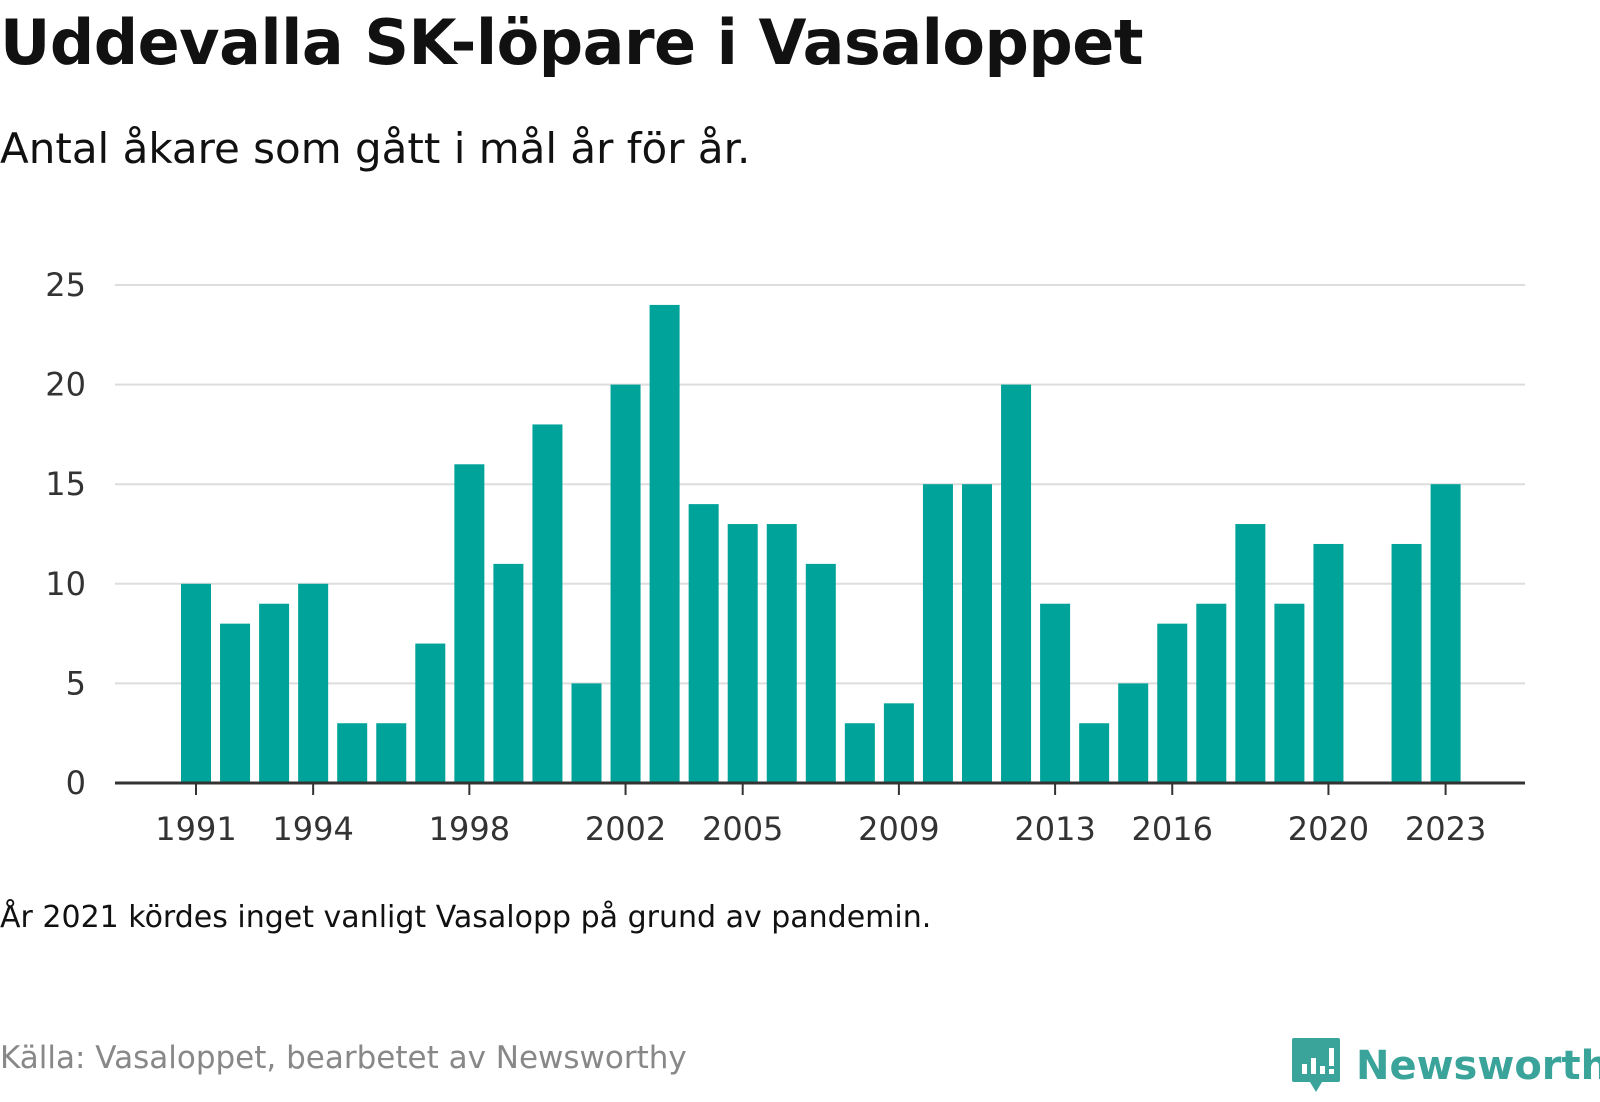 This screenshot has height=1102, width=1600. I want to click on y-tick-label: 10, so click(65, 584).